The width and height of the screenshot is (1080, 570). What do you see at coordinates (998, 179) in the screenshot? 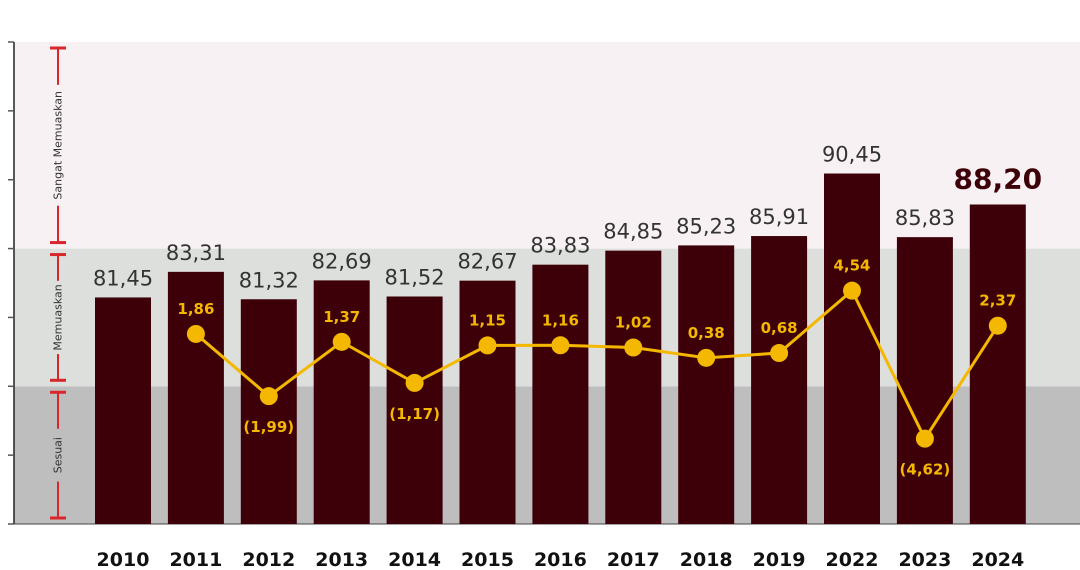
I see `bar-value-label: 88,20` at bounding box center [998, 179].